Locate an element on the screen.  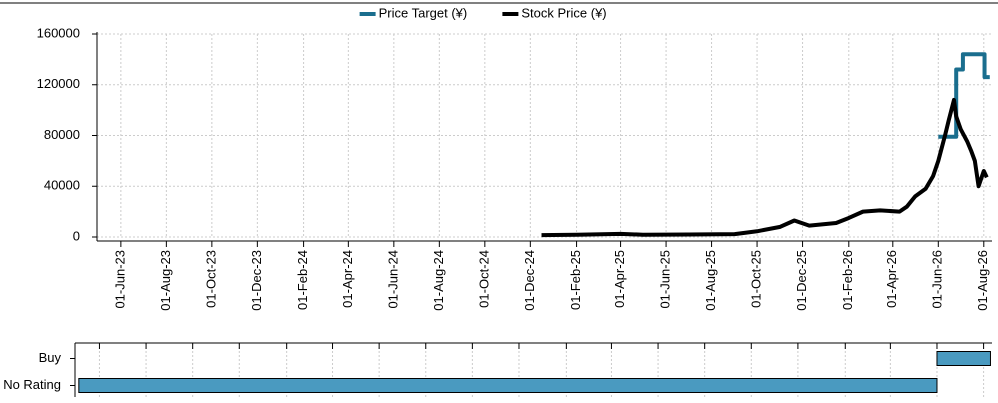
x-tick-label: 01-Aug-26 is located at coordinates (982, 280).